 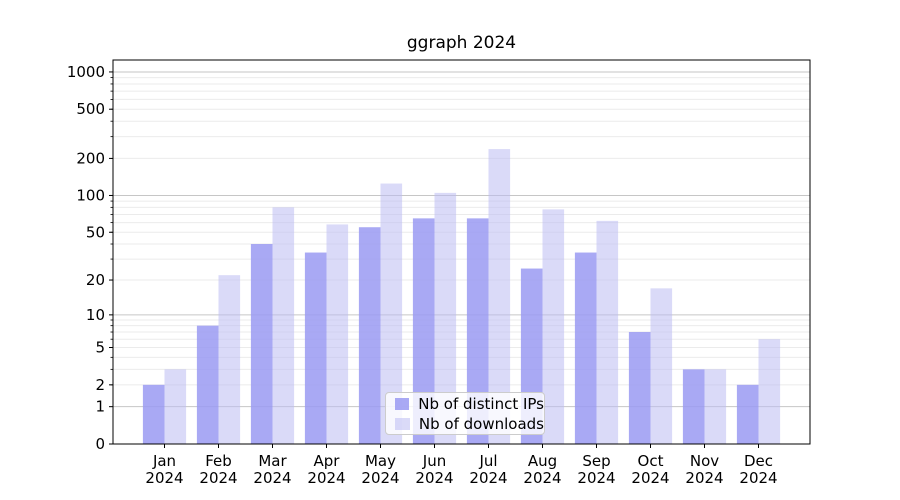 What do you see at coordinates (272, 469) in the screenshot?
I see `x-tick-label: Mar 2024` at bounding box center [272, 469].